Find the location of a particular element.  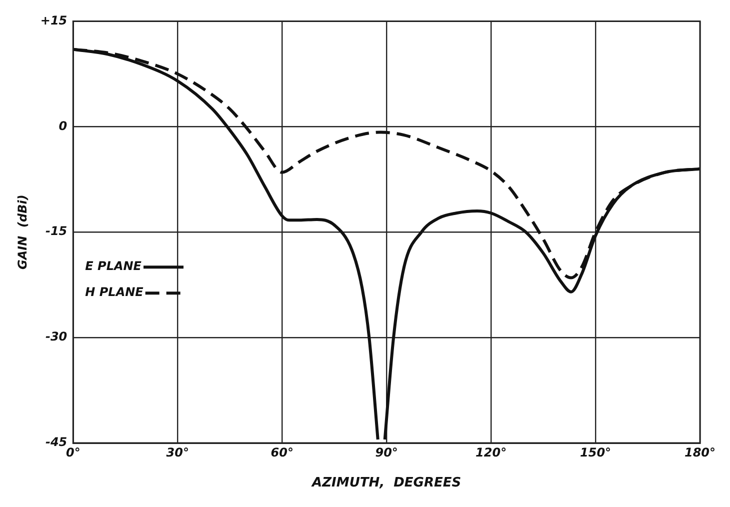

x-axis-title: AZIMUTH, DEGREES is located at coordinates (386, 483).